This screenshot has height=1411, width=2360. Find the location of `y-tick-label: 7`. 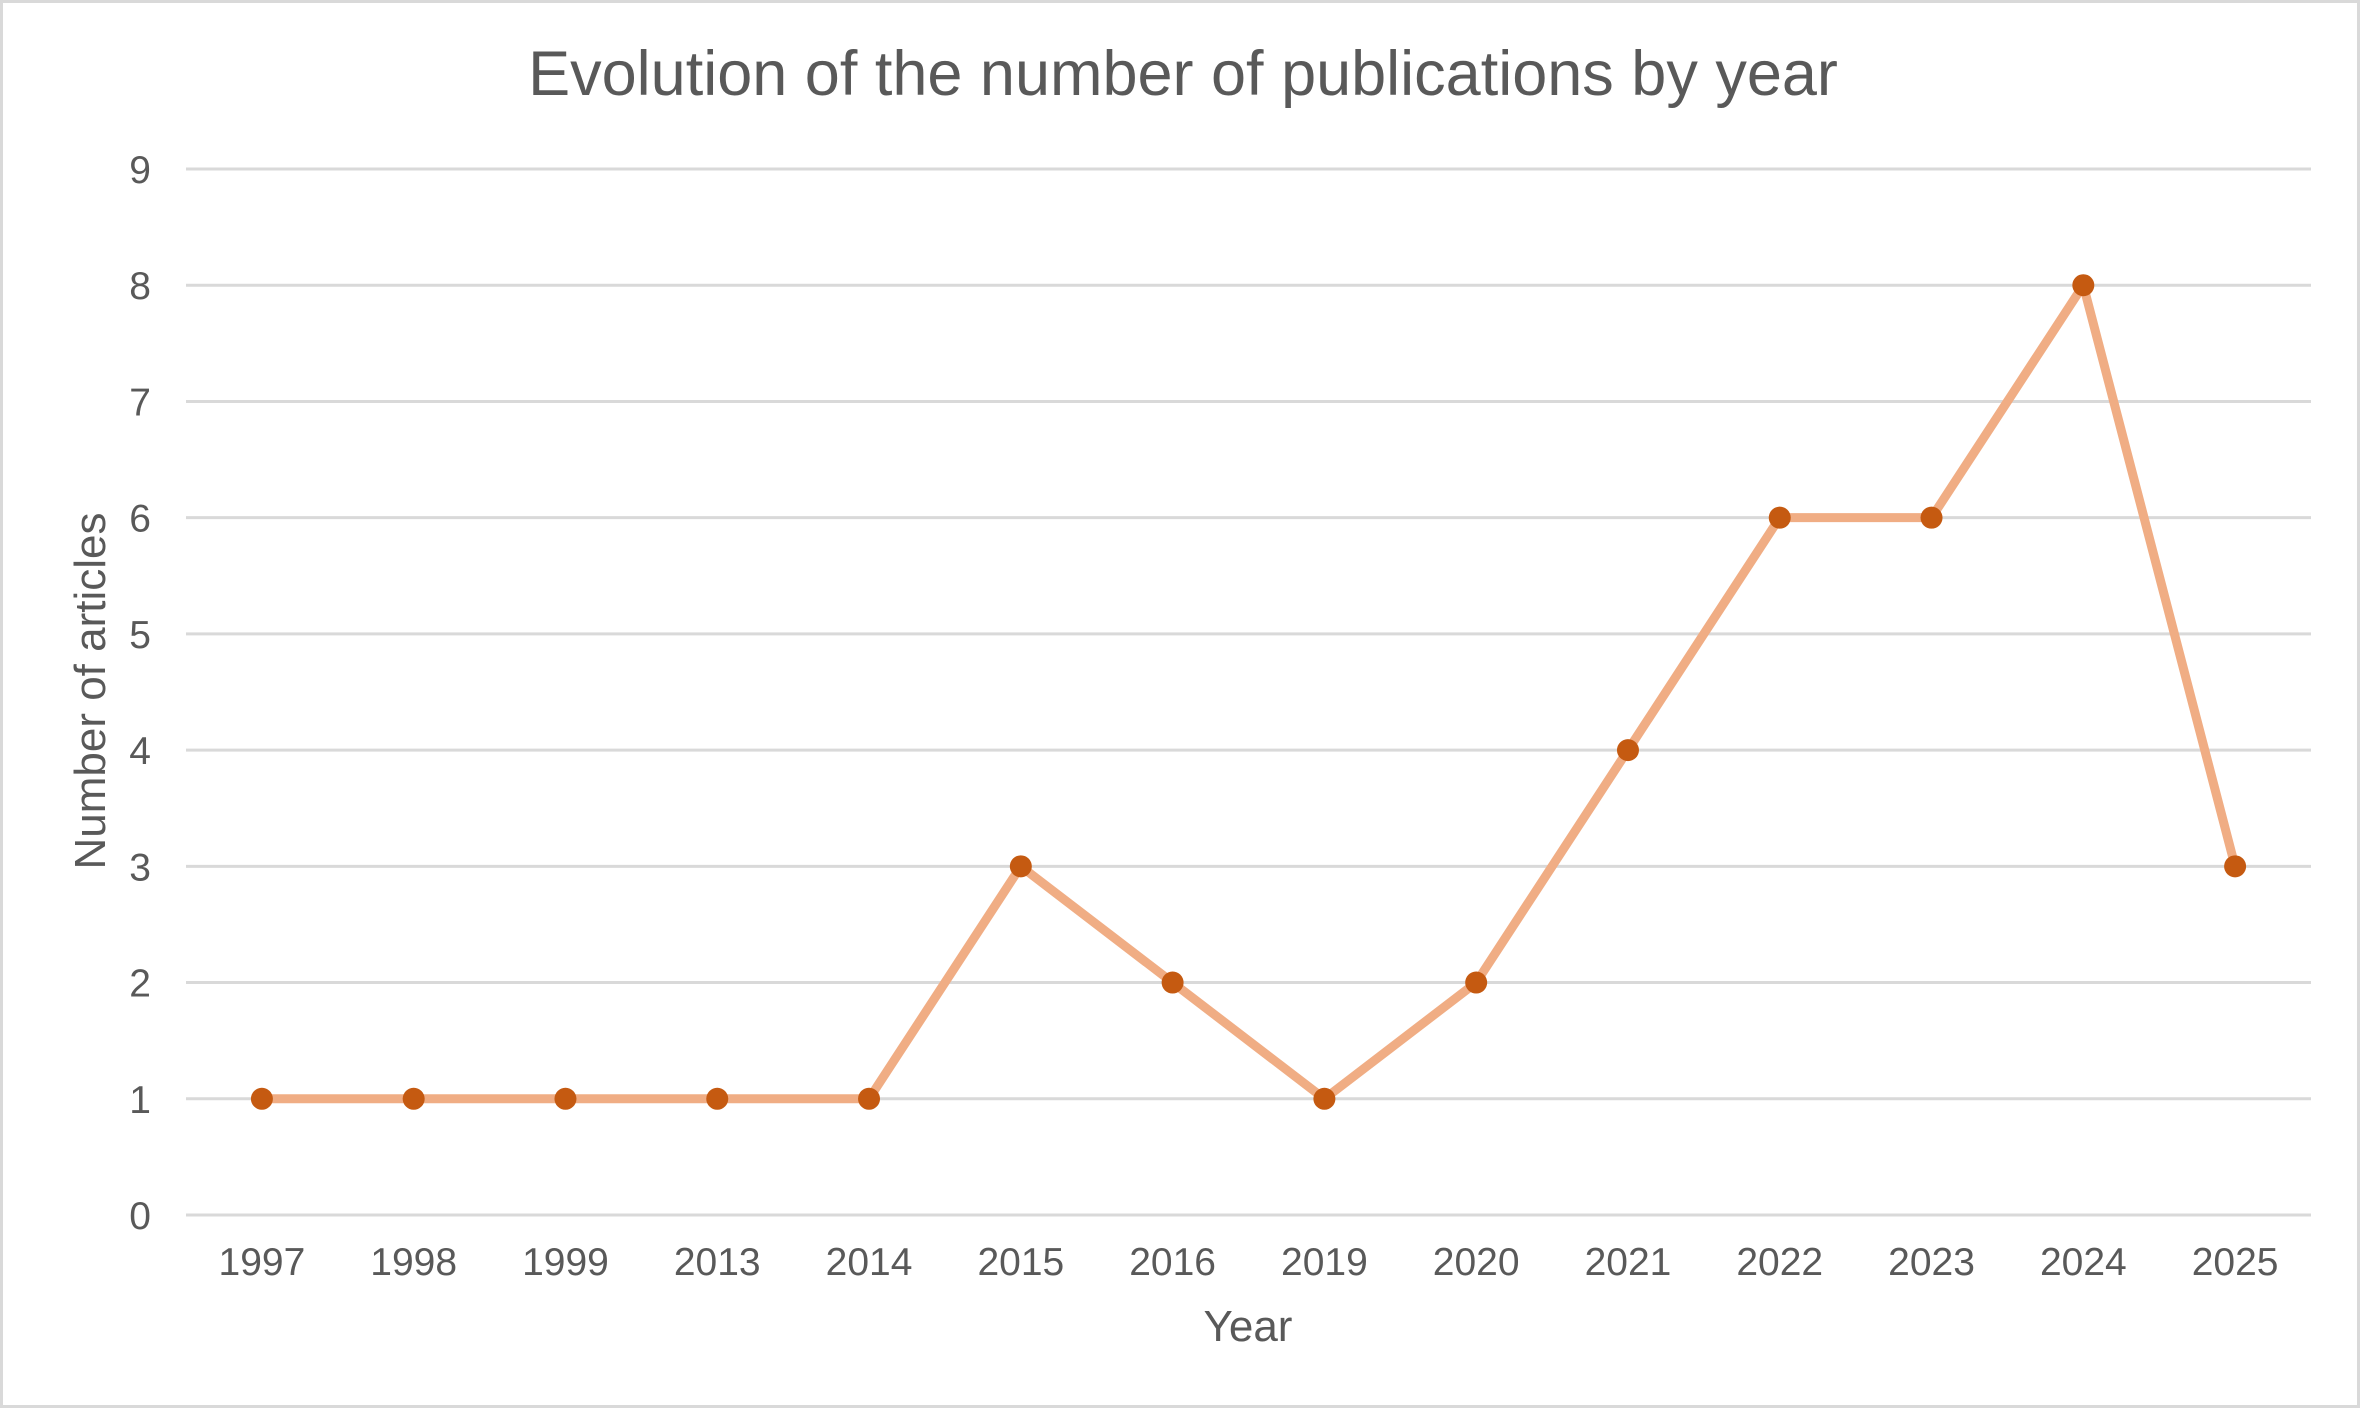

y-tick-label: 7 is located at coordinates (140, 402).